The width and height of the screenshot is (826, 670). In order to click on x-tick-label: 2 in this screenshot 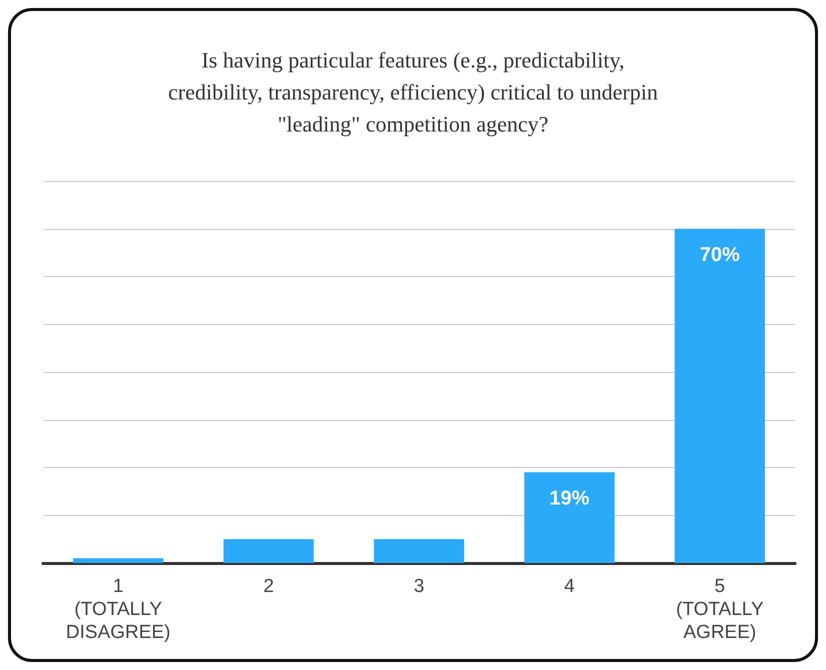, I will do `click(268, 586)`.